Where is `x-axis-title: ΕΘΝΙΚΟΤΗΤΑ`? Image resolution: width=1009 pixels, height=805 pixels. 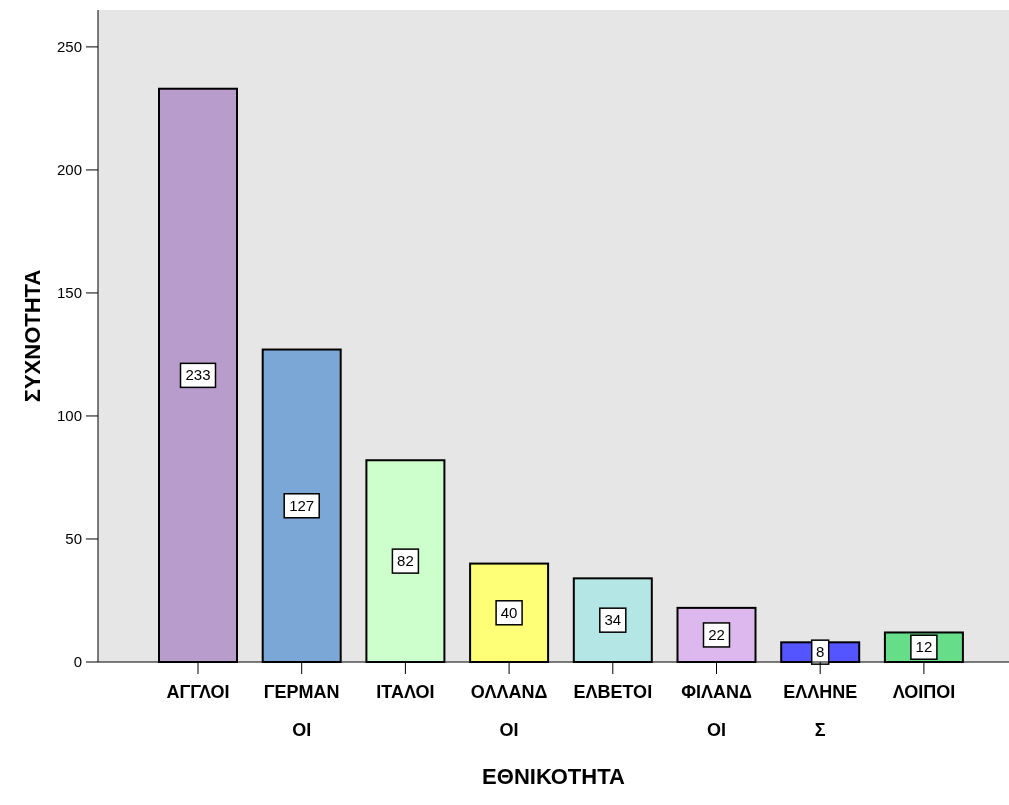
x-axis-title: ΕΘΝΙΚΟΤΗΤΑ is located at coordinates (554, 776).